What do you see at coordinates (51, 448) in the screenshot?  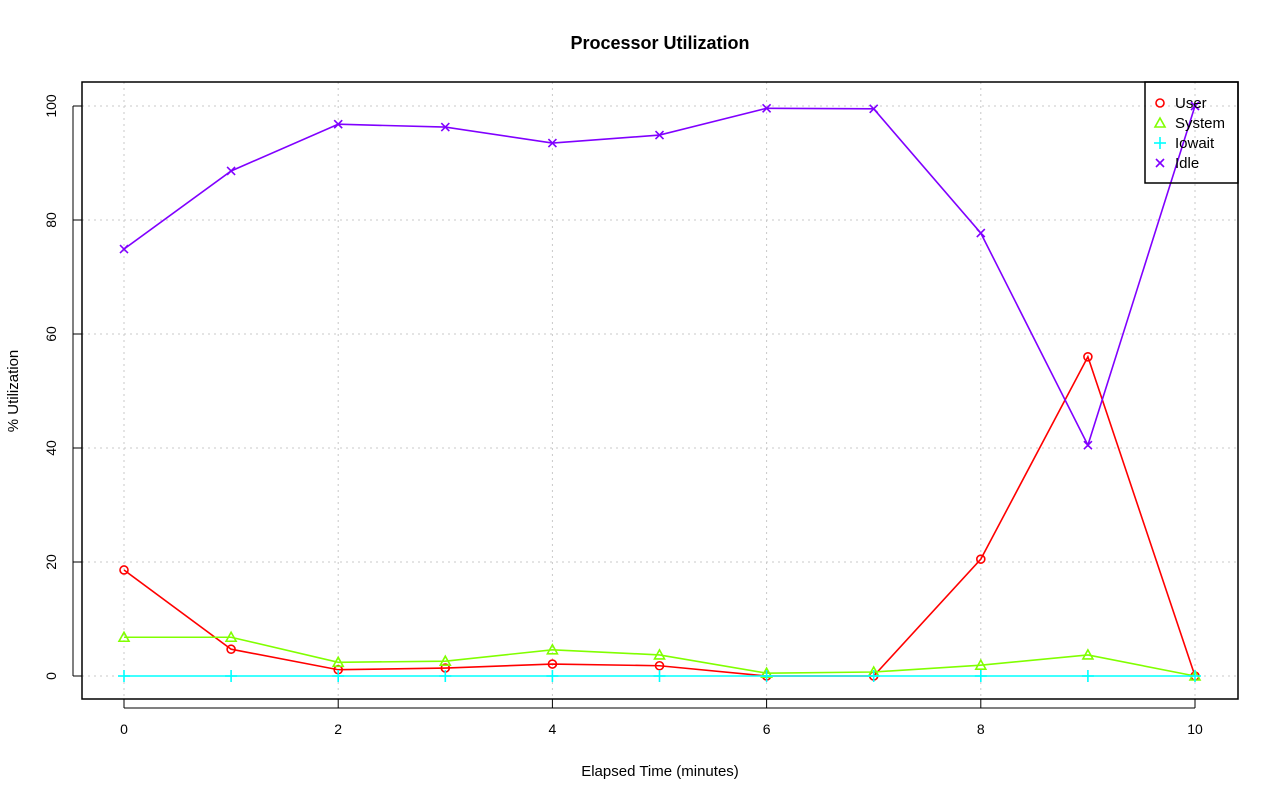 I see `y-tick-label: 40` at bounding box center [51, 448].